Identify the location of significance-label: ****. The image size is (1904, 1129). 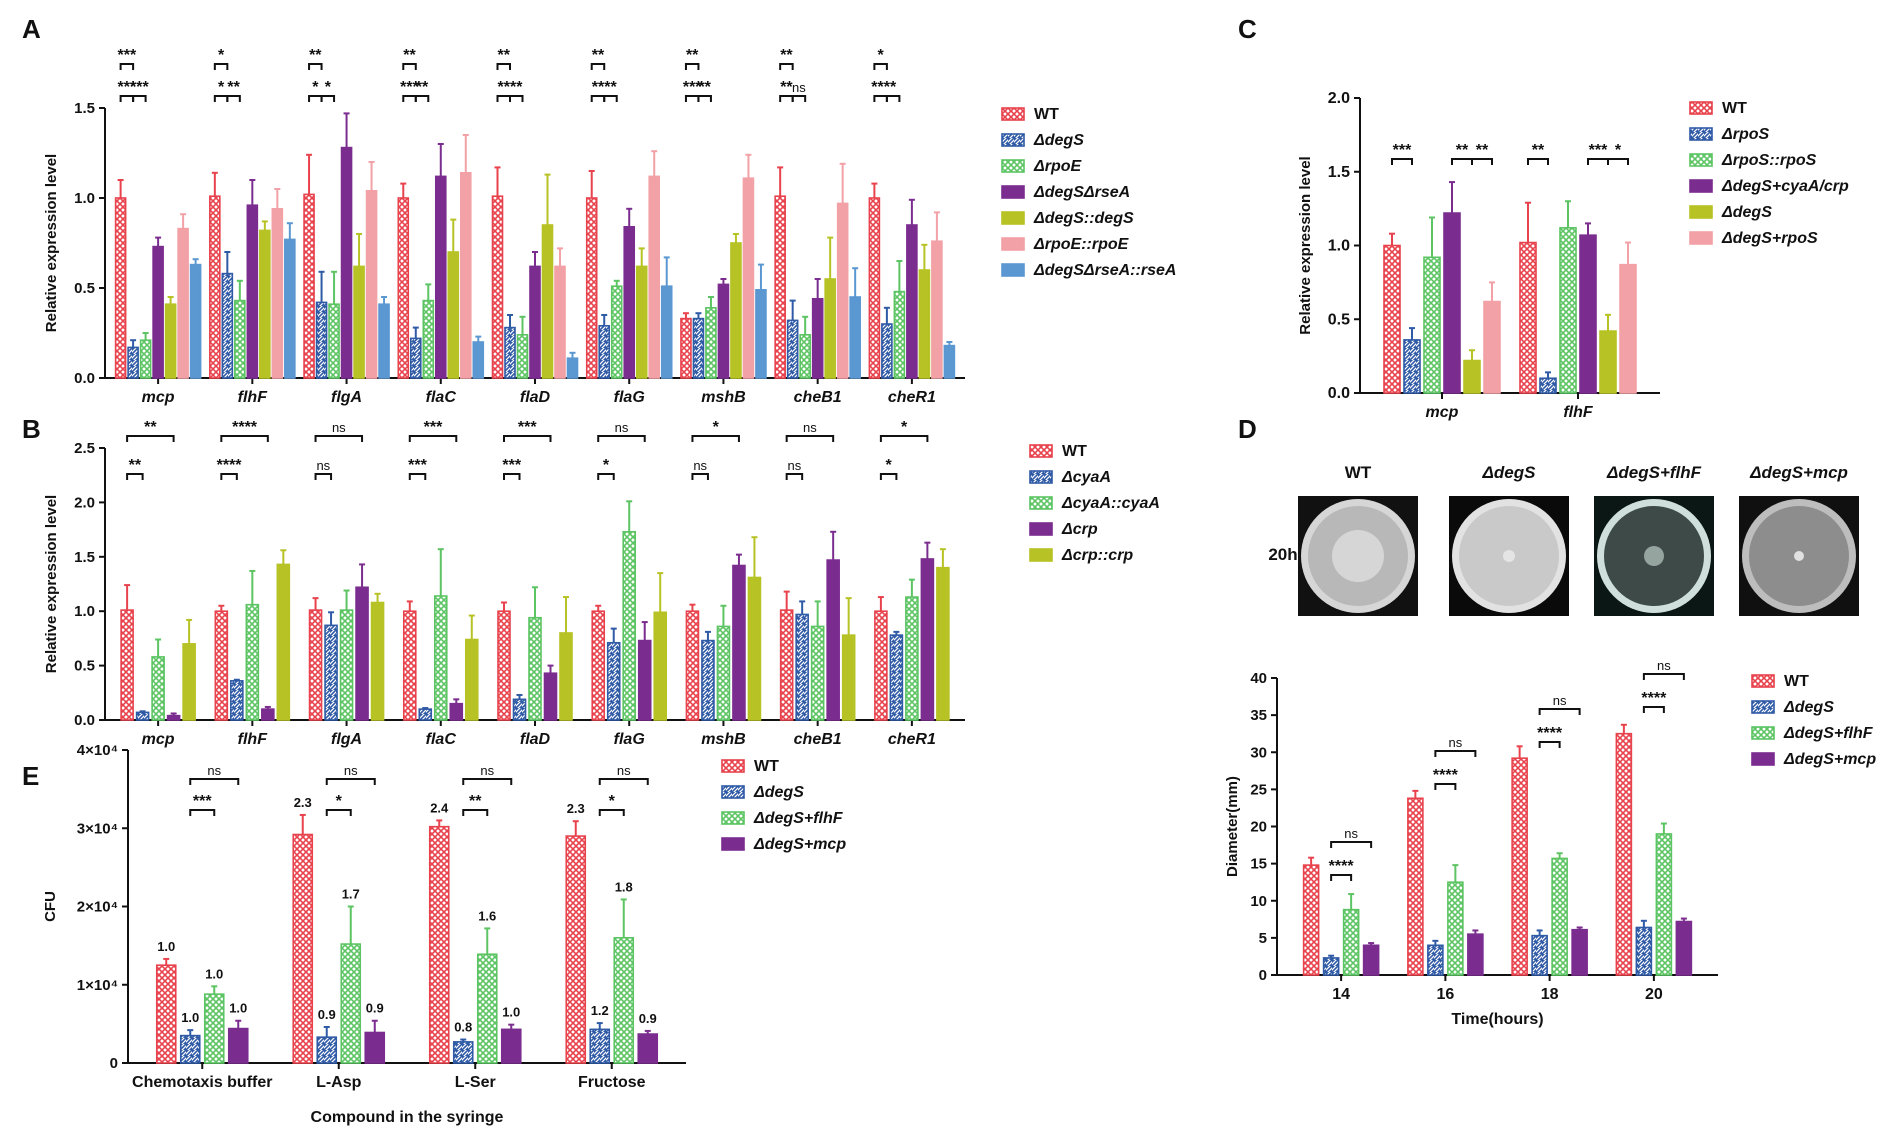
(230, 465).